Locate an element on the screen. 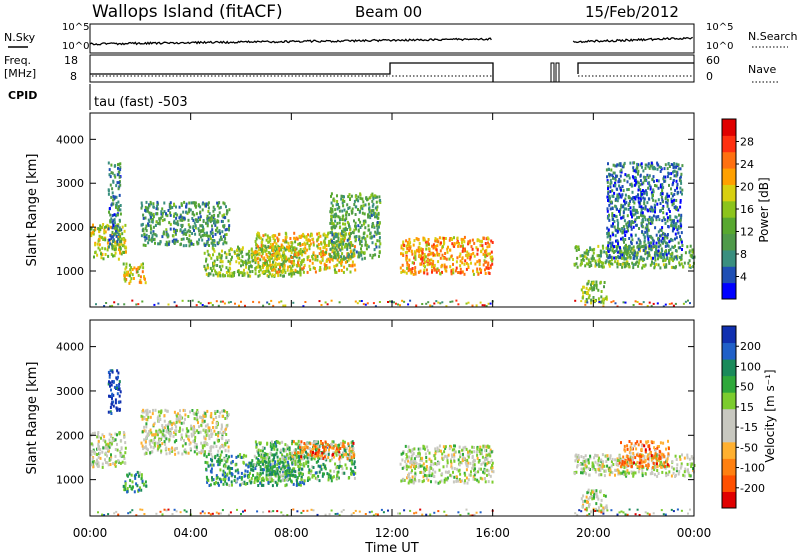 The image size is (800, 554). freq-tick-high: 18 is located at coordinates (71, 60).